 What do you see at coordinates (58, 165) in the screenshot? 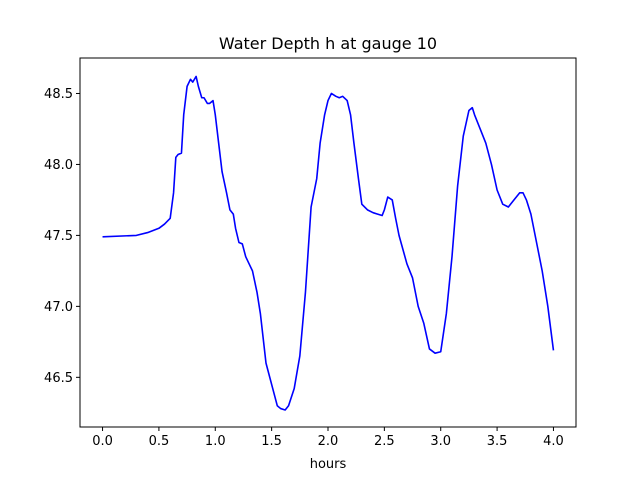
I see `y-tick-label: 48.0` at bounding box center [58, 165].